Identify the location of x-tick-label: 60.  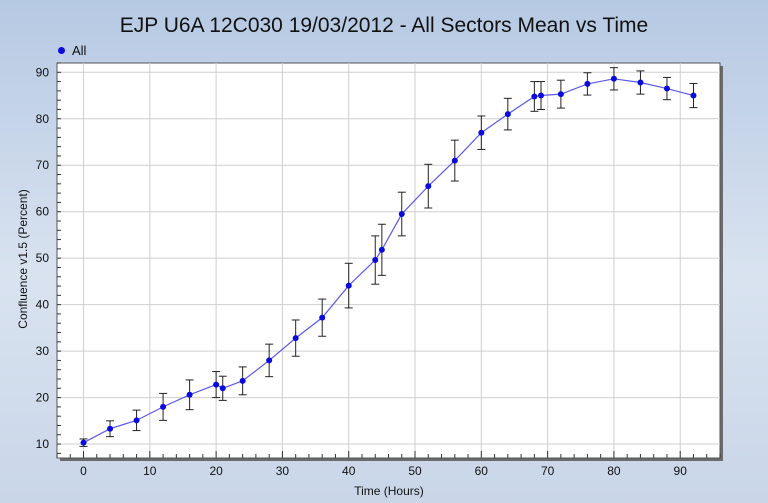
(482, 471).